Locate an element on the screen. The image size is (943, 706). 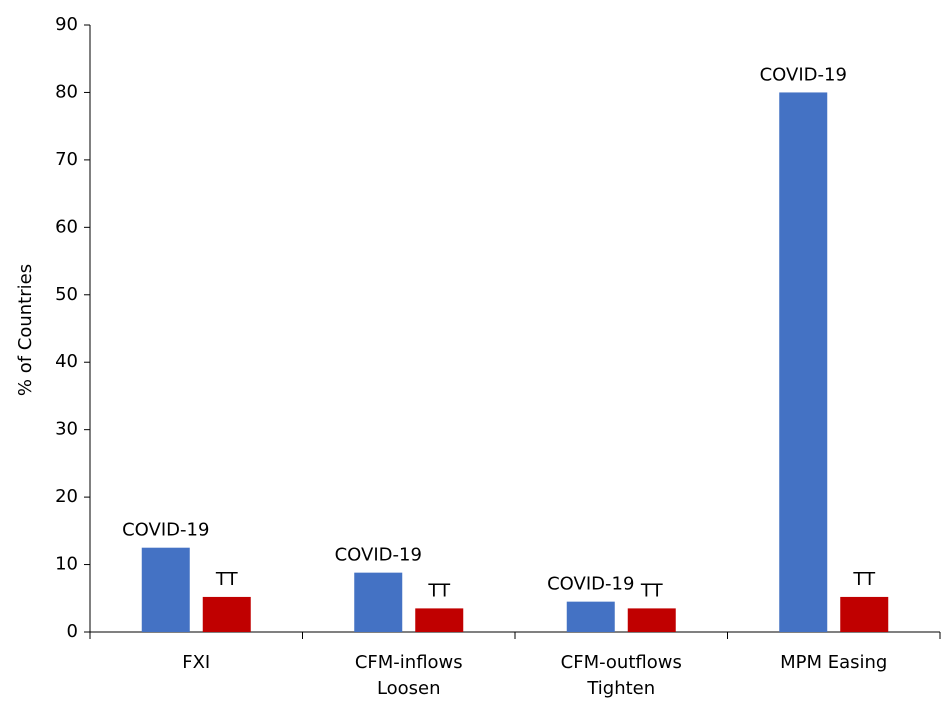
y-tick-label: 20 is located at coordinates (66, 496).